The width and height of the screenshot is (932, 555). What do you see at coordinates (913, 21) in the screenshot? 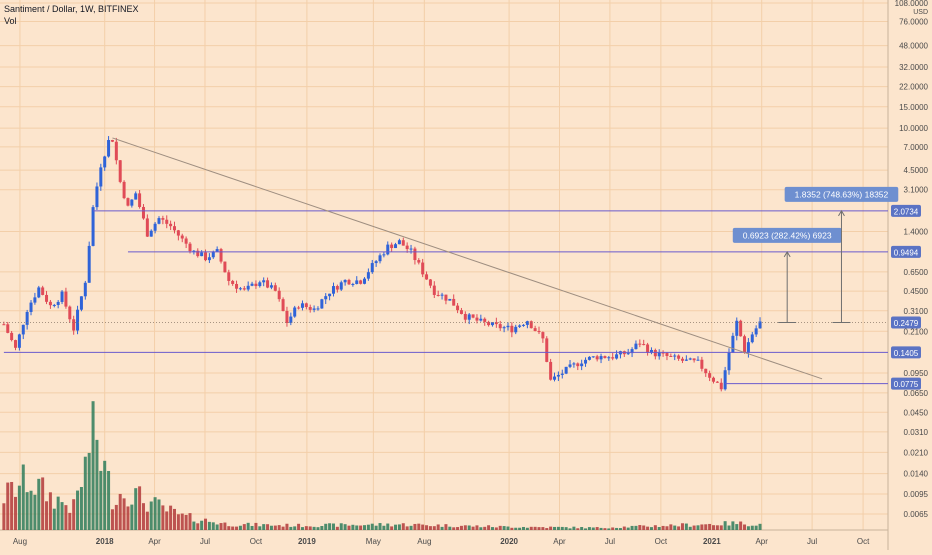
I see `y-tick-label-1: 76.0000` at bounding box center [913, 21].